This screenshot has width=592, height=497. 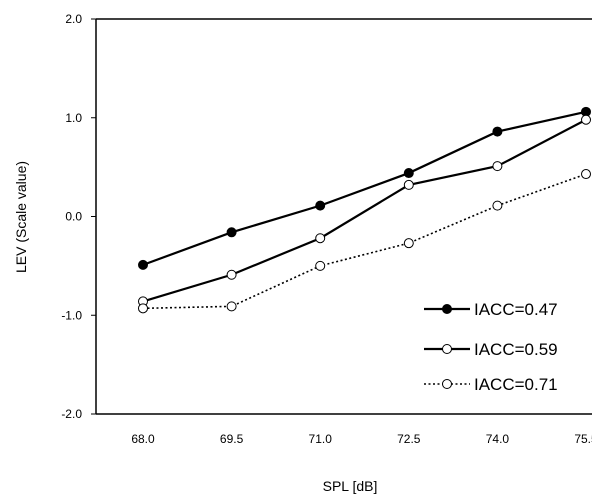 What do you see at coordinates (73, 217) in the screenshot?
I see `y-tick-label: 0.0` at bounding box center [73, 217].